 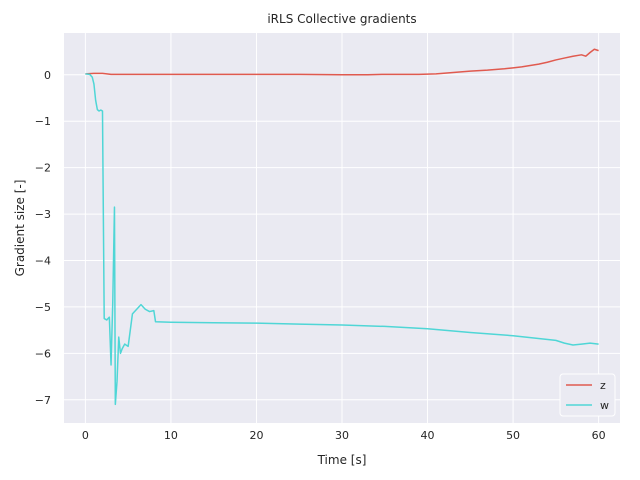 I want to click on y-tick-label: −7, so click(x=43, y=400).